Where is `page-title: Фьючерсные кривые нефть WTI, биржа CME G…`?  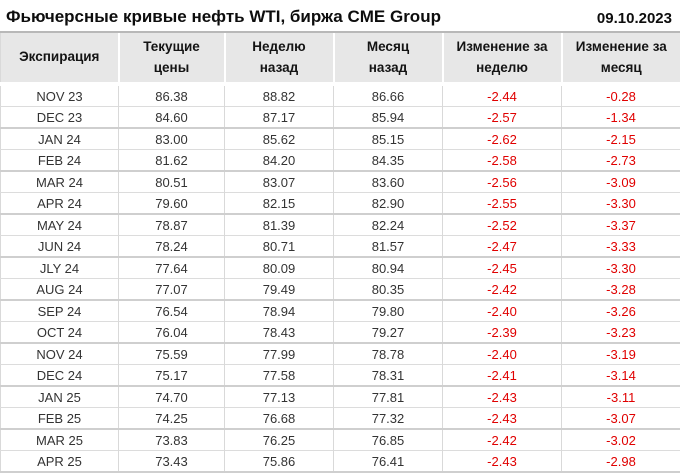 page-title: Фьючерсные кривые нефть WTI, биржа CME G… is located at coordinates (223, 16).